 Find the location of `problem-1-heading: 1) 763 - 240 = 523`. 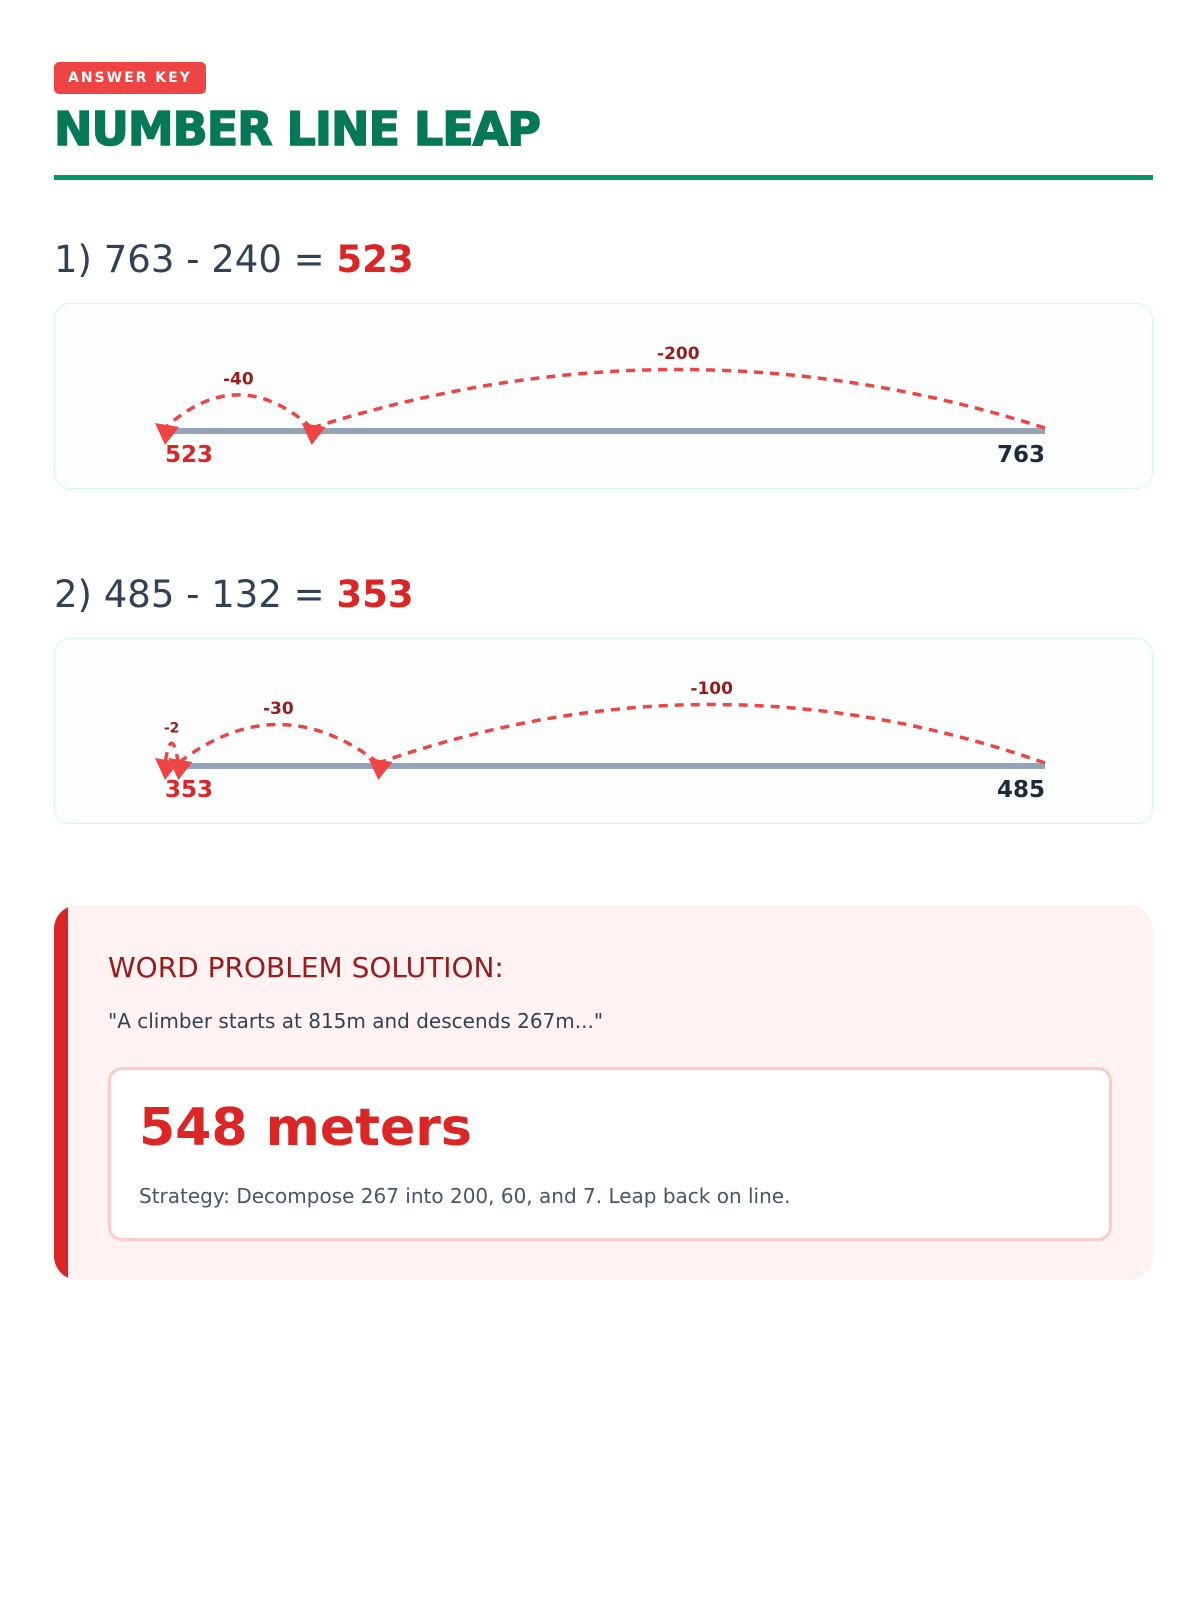

problem-1-heading: 1) 763 - 240 = 523 is located at coordinates (234, 259).